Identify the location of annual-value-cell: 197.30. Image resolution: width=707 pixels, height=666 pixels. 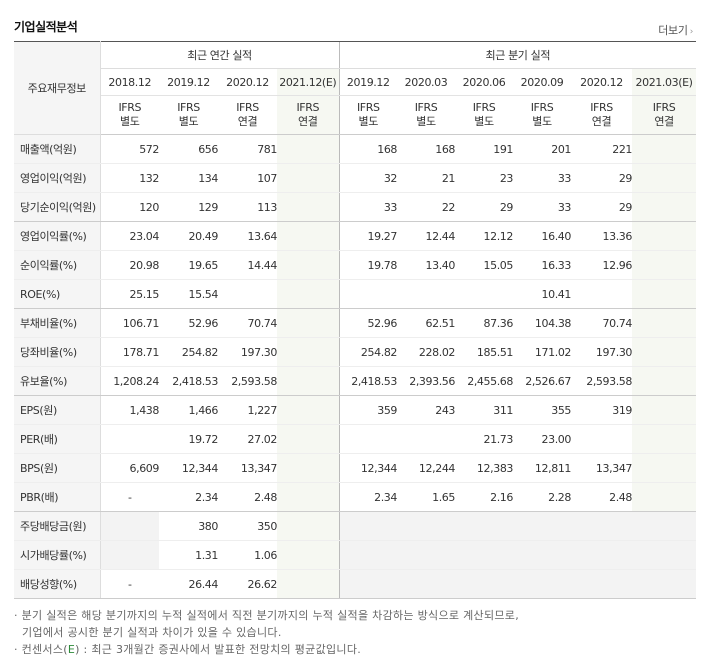
(247, 352).